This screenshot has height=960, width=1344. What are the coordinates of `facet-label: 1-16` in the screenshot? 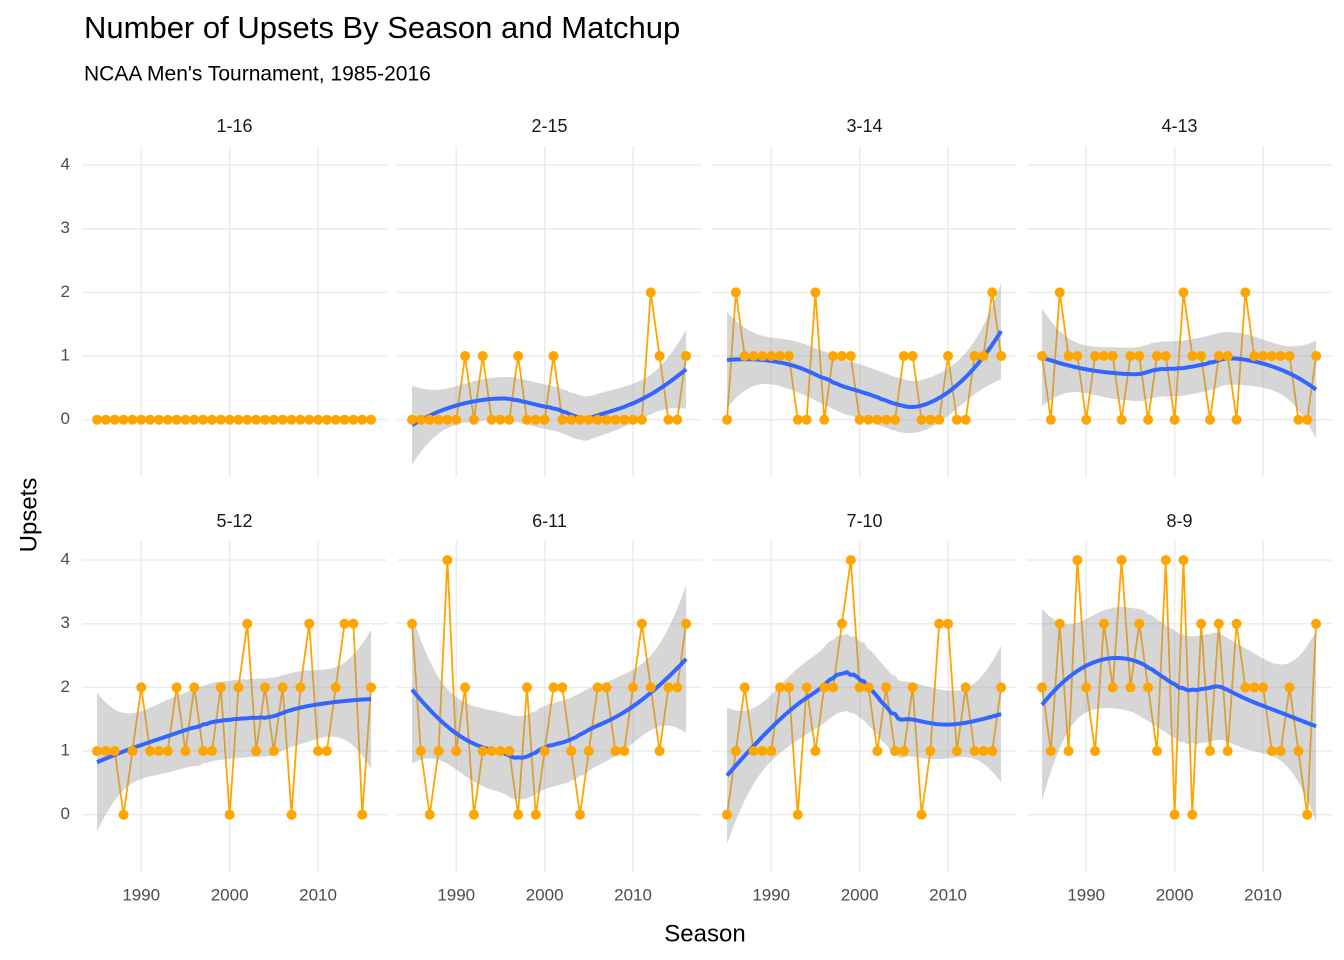 It's located at (234, 126).